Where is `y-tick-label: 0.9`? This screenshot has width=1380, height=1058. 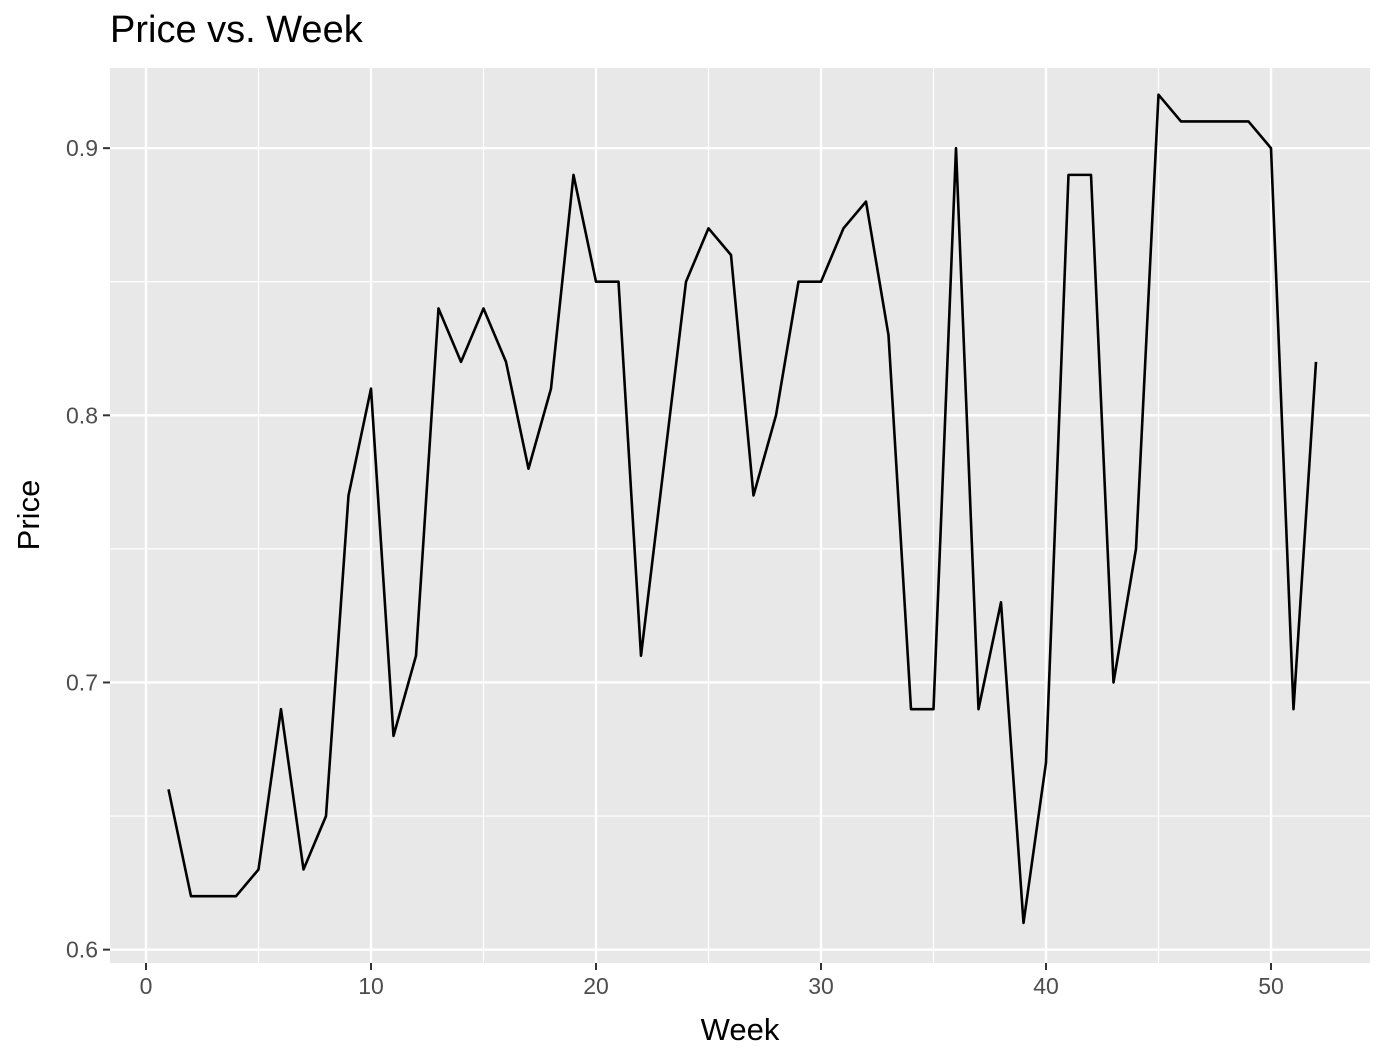
y-tick-label: 0.9 is located at coordinates (82, 148).